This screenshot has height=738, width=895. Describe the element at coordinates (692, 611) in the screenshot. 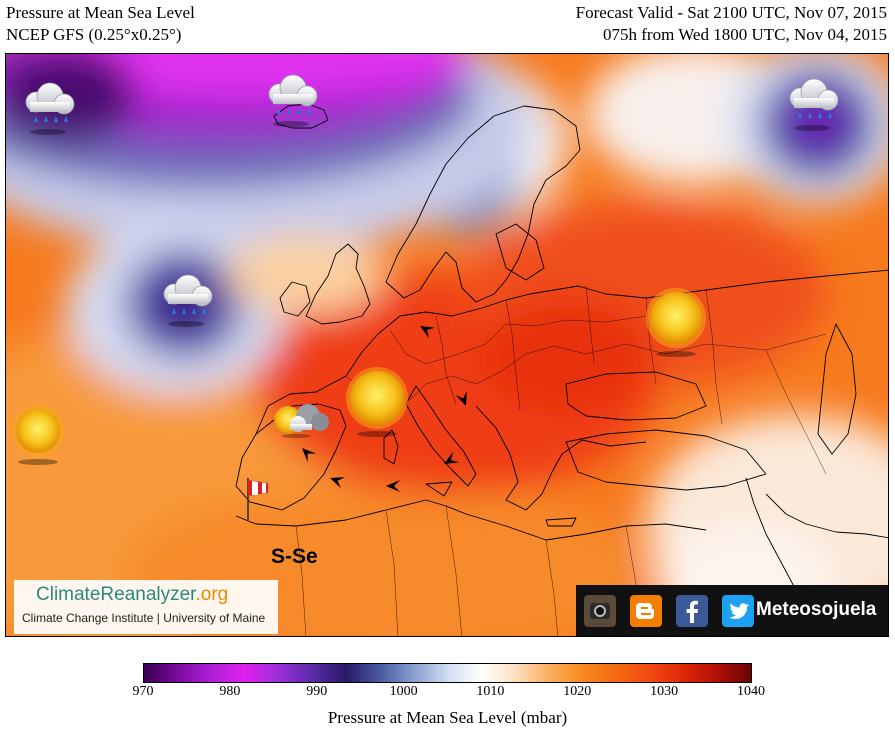

I see `facebook-icon` at that location.